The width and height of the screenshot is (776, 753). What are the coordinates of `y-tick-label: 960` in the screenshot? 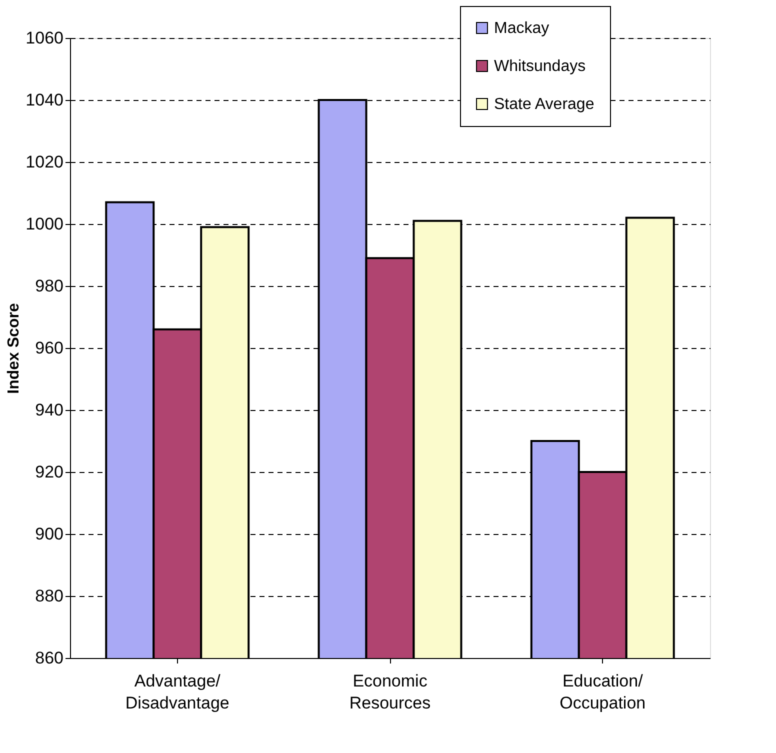 It's located at (49, 348).